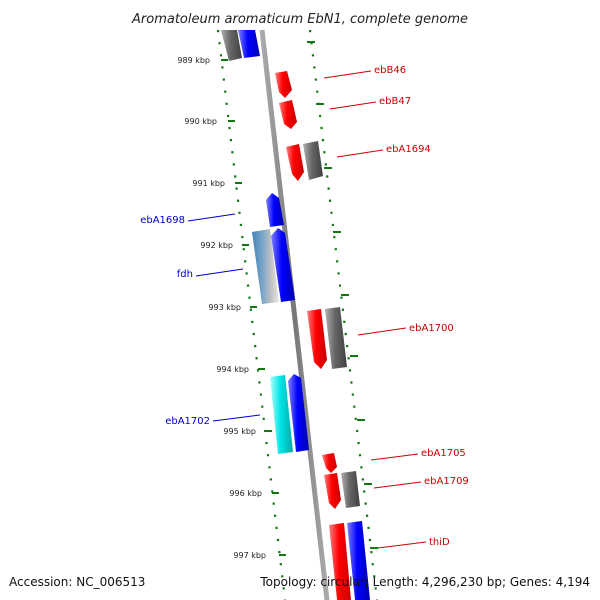 This screenshot has width=600, height=600. Describe the element at coordinates (245, 493) in the screenshot. I see `ruler-tick-label: 996 kbp` at that location.